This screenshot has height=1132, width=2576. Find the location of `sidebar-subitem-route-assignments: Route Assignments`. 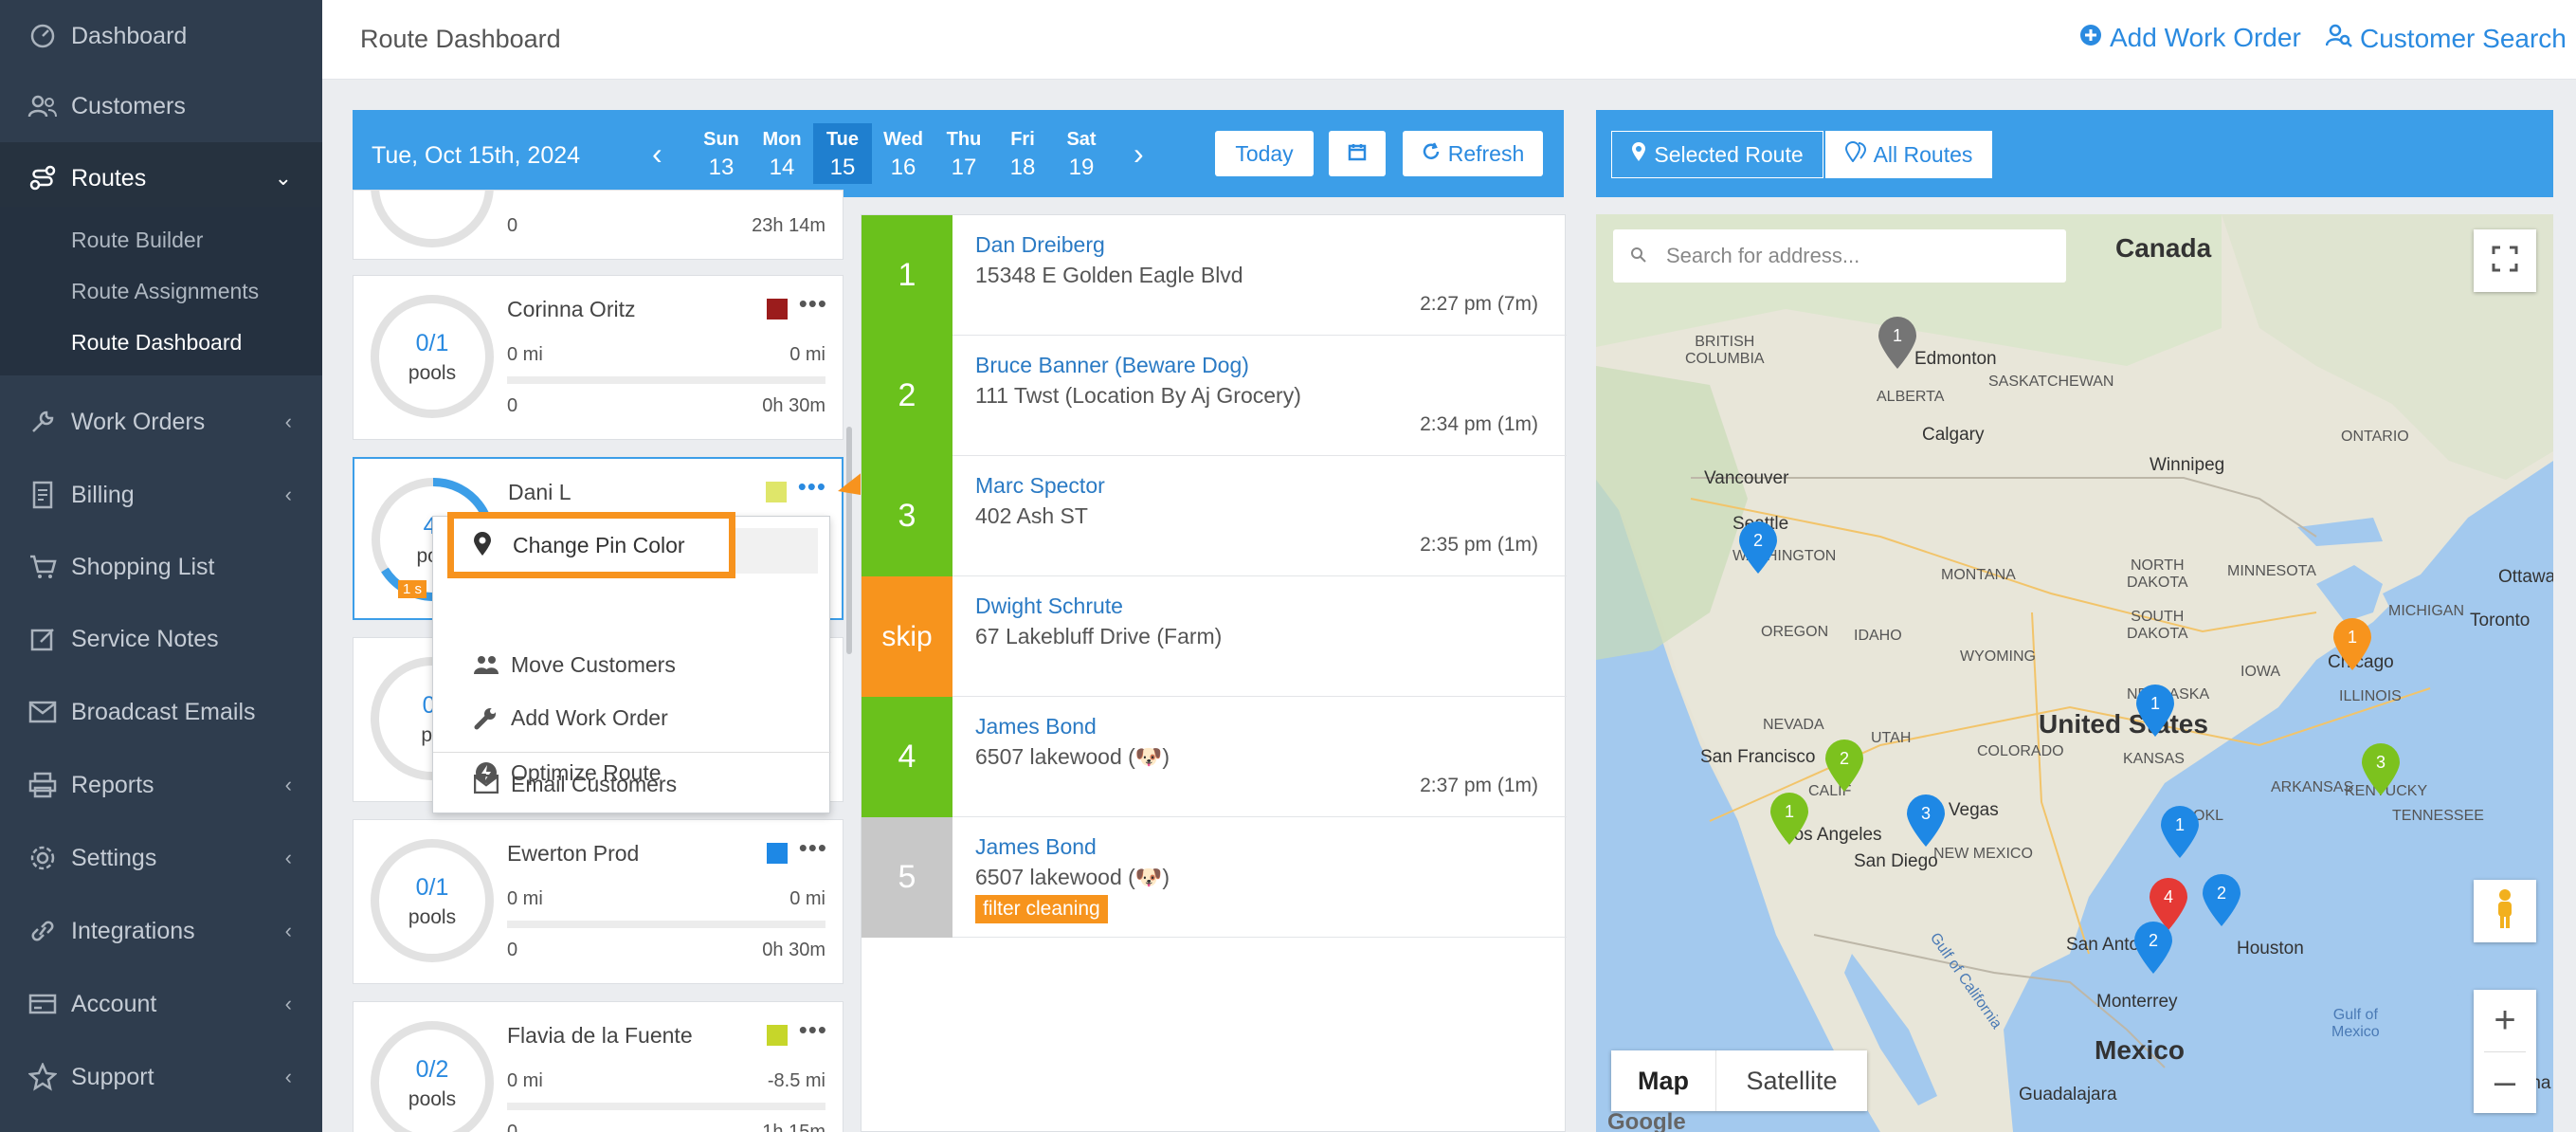

sidebar-subitem-route-assignments: Route Assignments is located at coordinates (165, 291).